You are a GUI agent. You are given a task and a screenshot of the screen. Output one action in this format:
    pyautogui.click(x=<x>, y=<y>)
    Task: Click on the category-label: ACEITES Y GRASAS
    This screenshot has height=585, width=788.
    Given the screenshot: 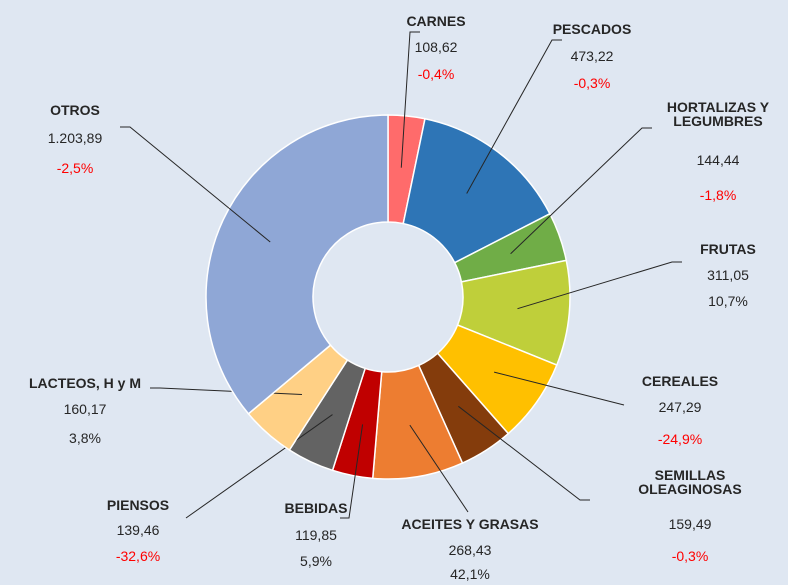 What is the action you would take?
    pyautogui.click(x=470, y=524)
    